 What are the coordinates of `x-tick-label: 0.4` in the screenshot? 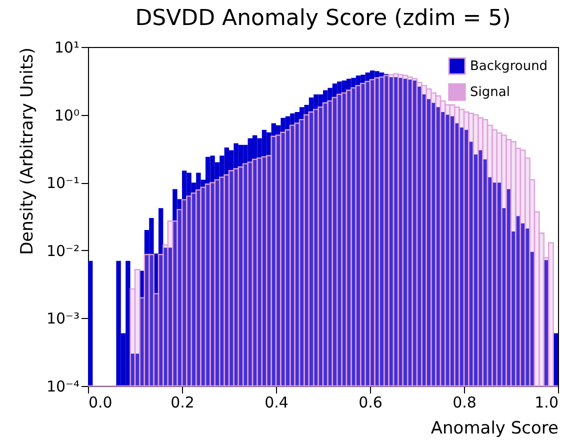 It's located at (276, 403).